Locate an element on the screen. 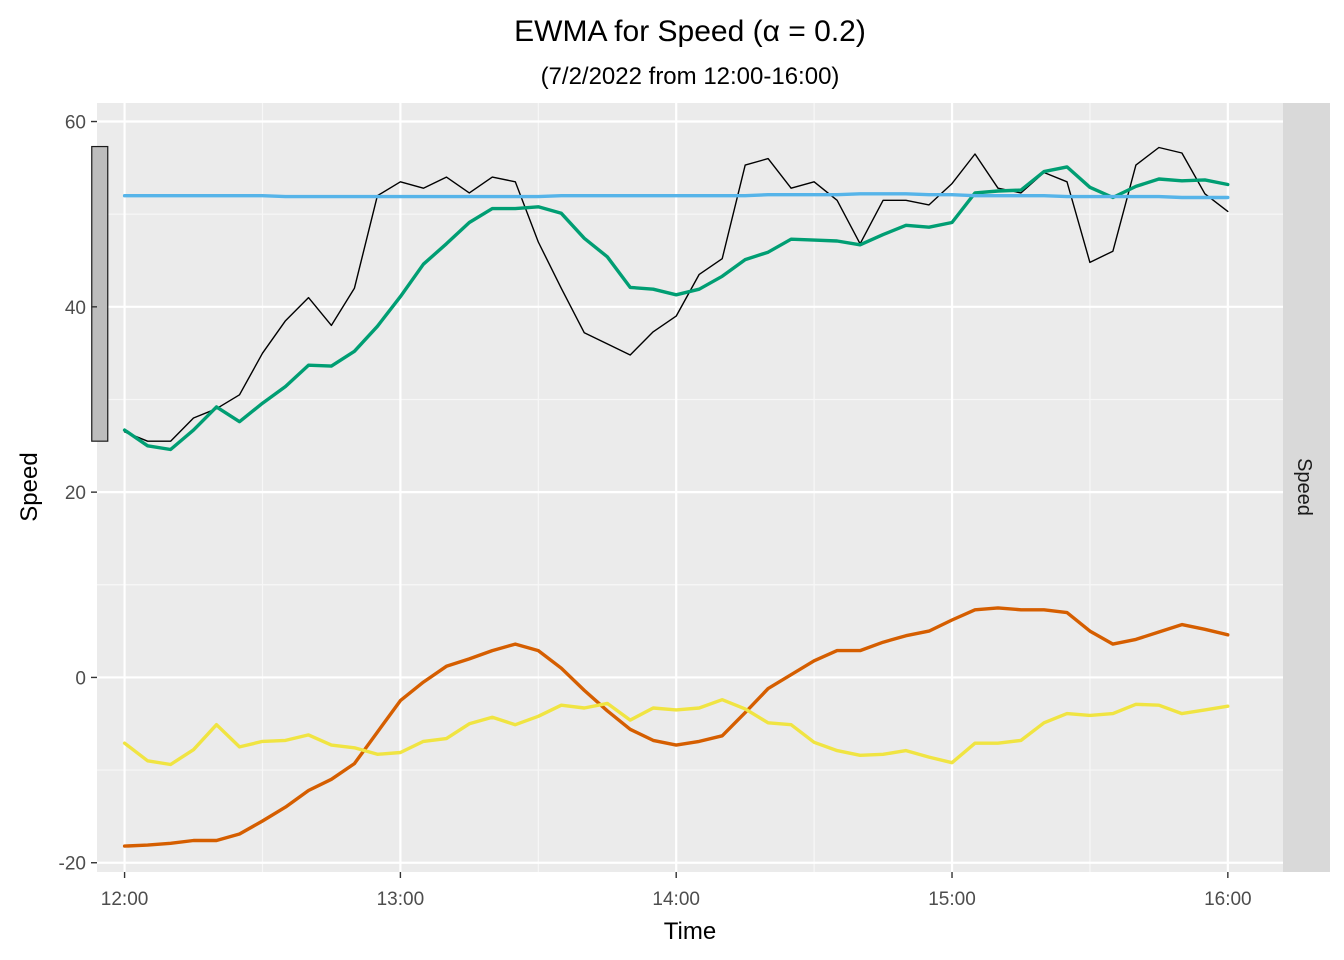  facet-strip-label: Speed is located at coordinates (1304, 487).